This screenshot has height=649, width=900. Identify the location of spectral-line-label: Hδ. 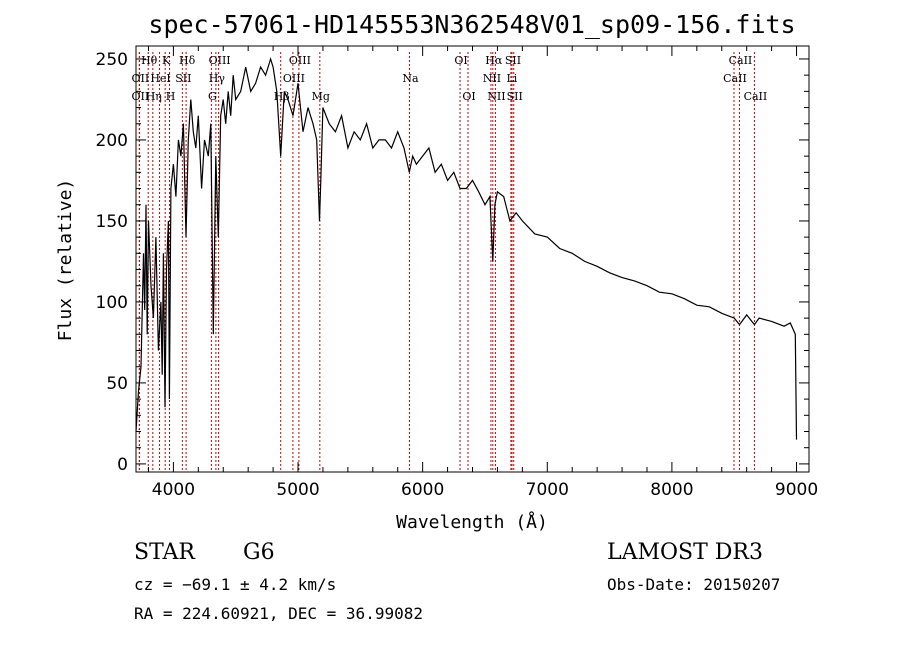
(187, 60).